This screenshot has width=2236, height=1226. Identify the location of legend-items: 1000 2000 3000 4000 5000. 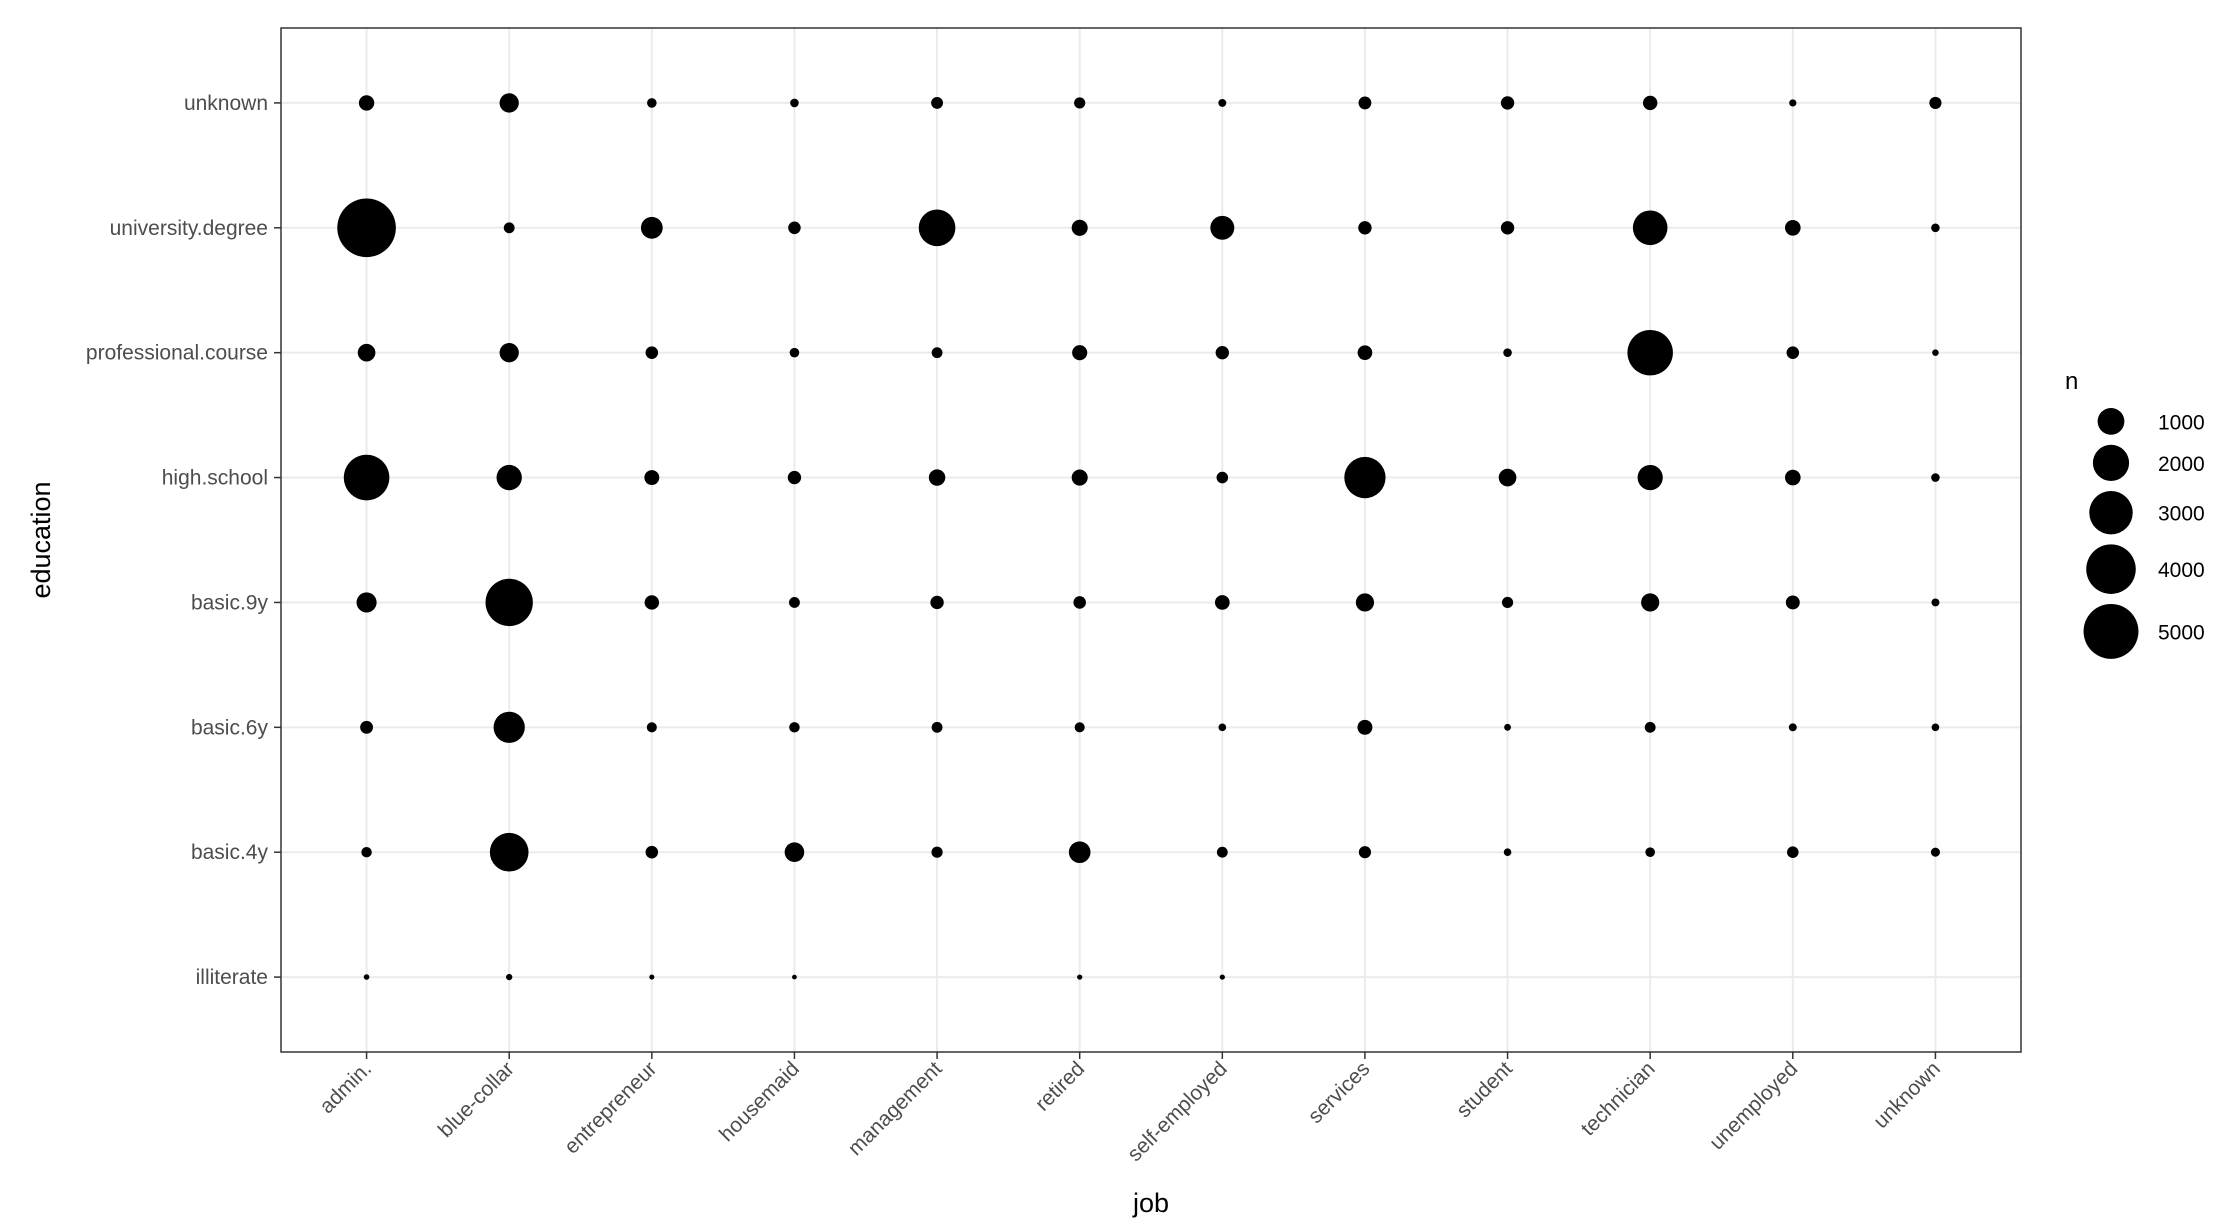
(2144, 533).